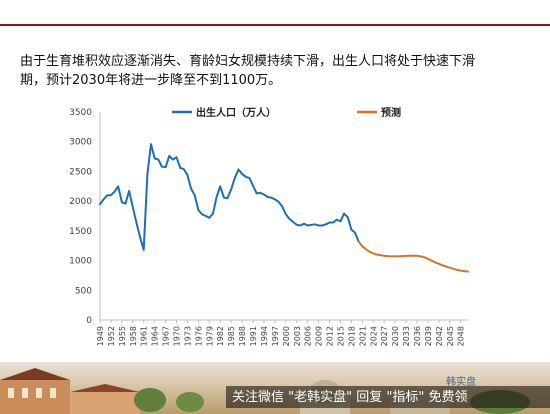  I want to click on x-tick-label: 2036, so click(417, 336).